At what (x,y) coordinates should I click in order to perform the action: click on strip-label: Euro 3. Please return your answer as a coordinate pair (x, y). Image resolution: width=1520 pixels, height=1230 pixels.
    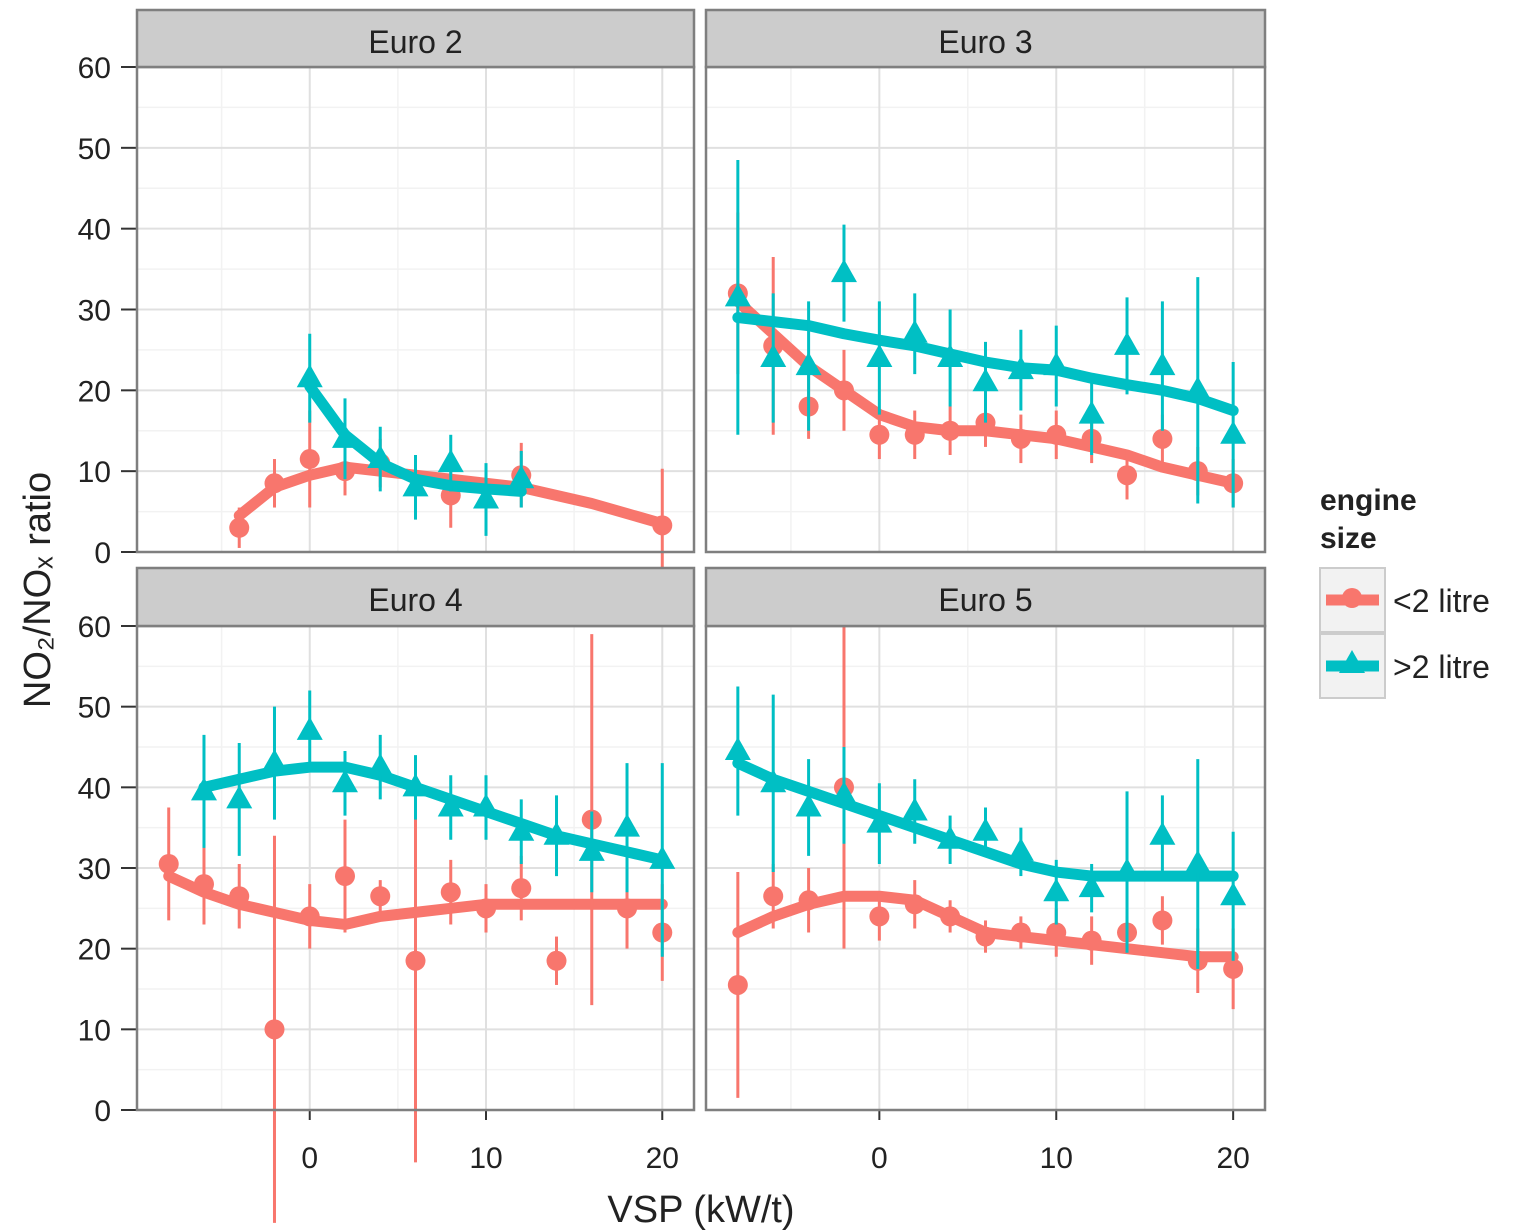
    Looking at the image, I should click on (985, 42).